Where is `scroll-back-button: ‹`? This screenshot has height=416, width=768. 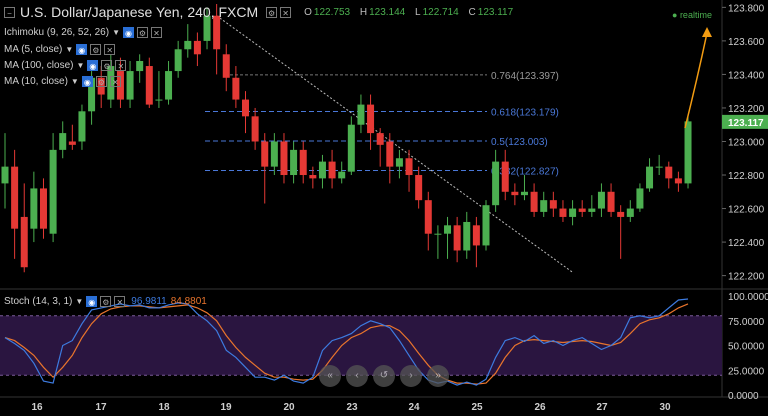 scroll-back-button: ‹ is located at coordinates (357, 376).